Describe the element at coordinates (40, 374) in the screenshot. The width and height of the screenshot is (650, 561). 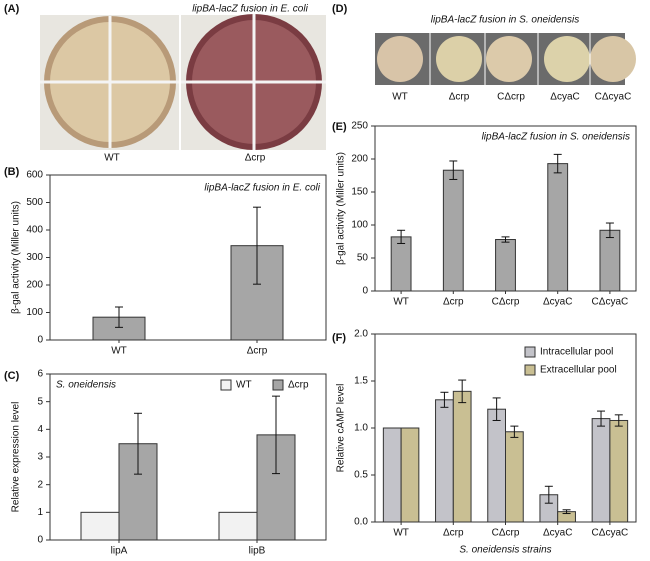
I see `y-tick-label: 6` at that location.